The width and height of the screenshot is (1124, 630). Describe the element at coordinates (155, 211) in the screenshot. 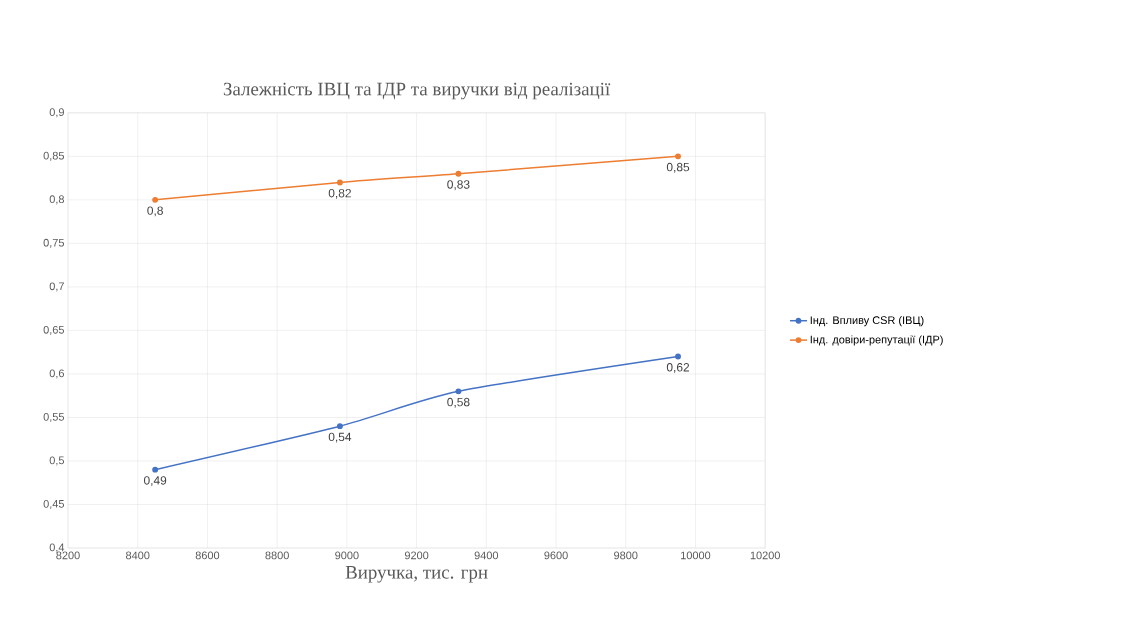

I see `data-label: 0,8` at that location.